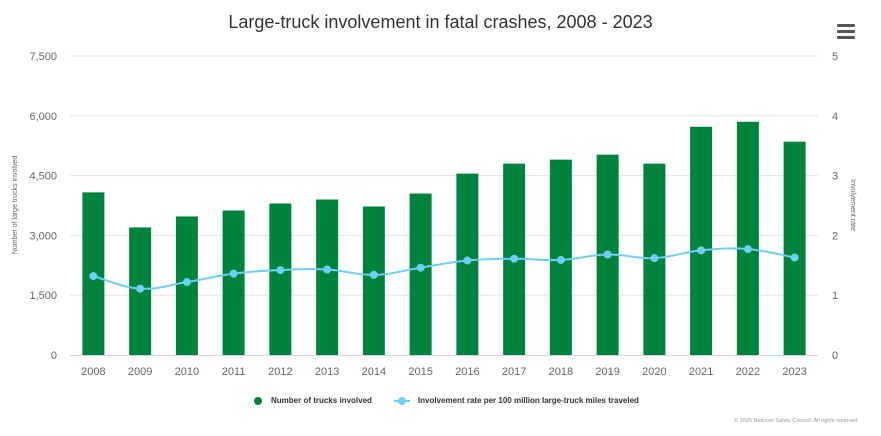  I want to click on x-tick-label: 2009, so click(140, 372).